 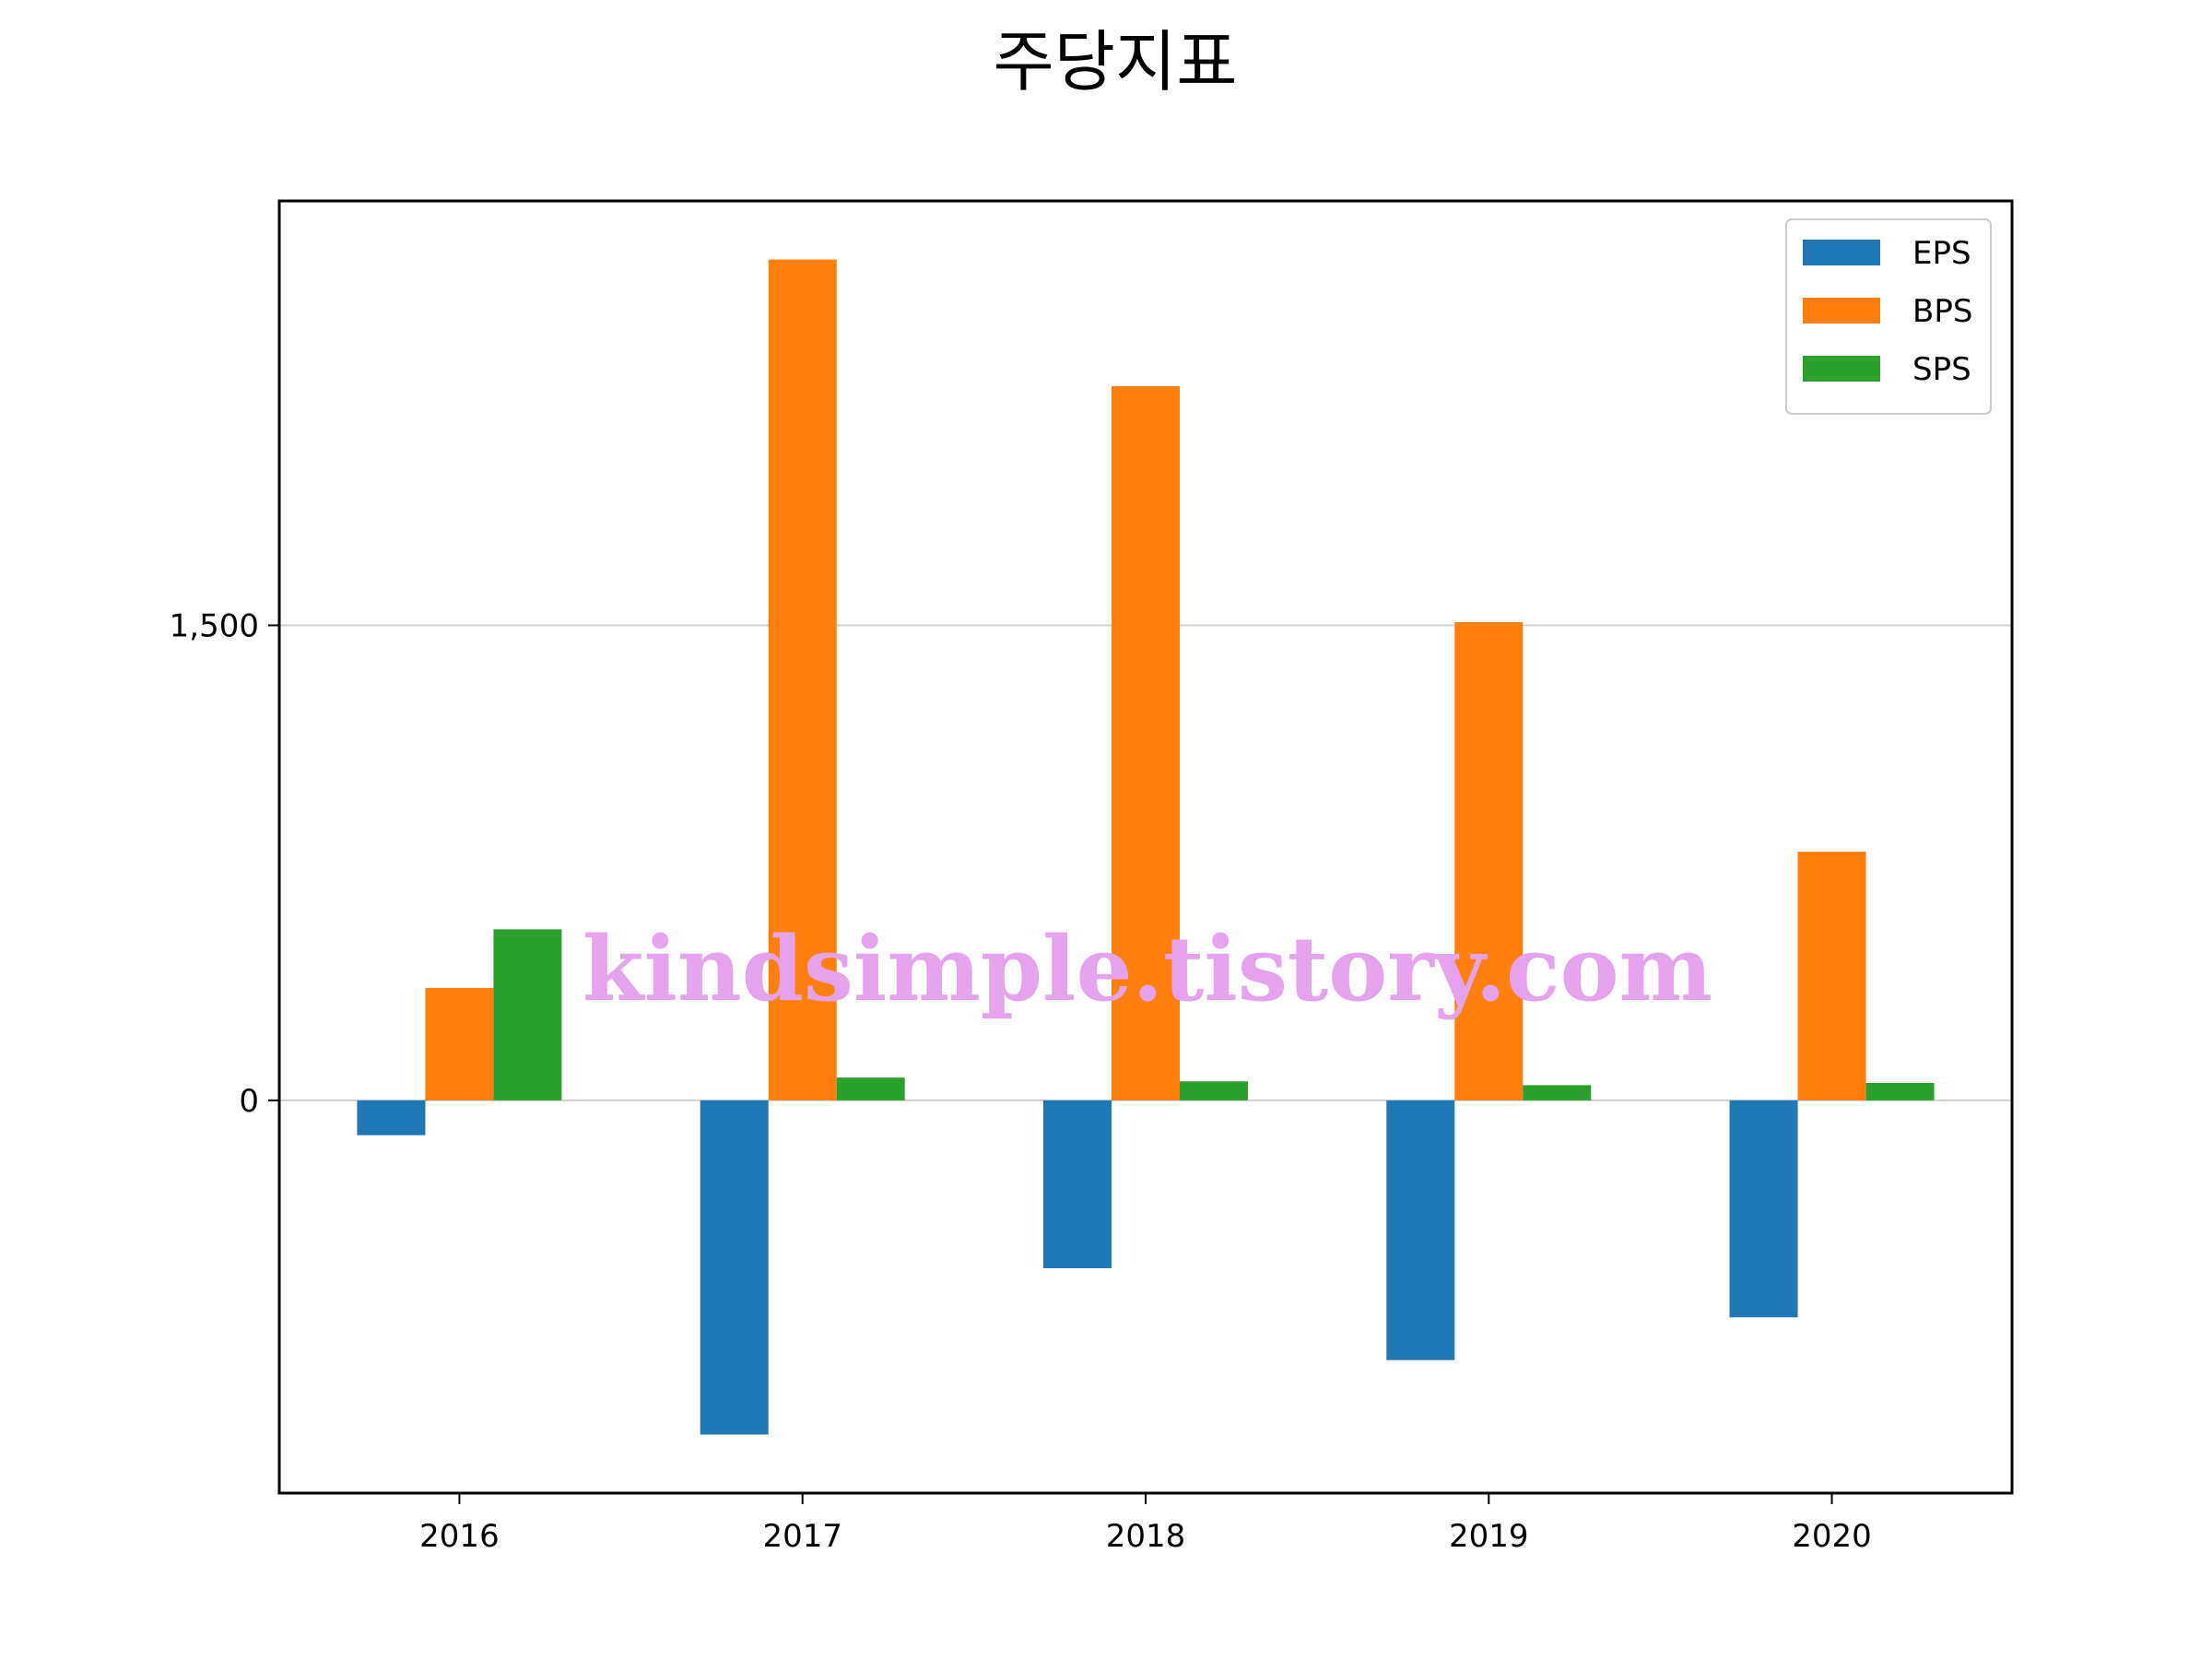 I want to click on legend-swatch-eps, so click(x=1841, y=252).